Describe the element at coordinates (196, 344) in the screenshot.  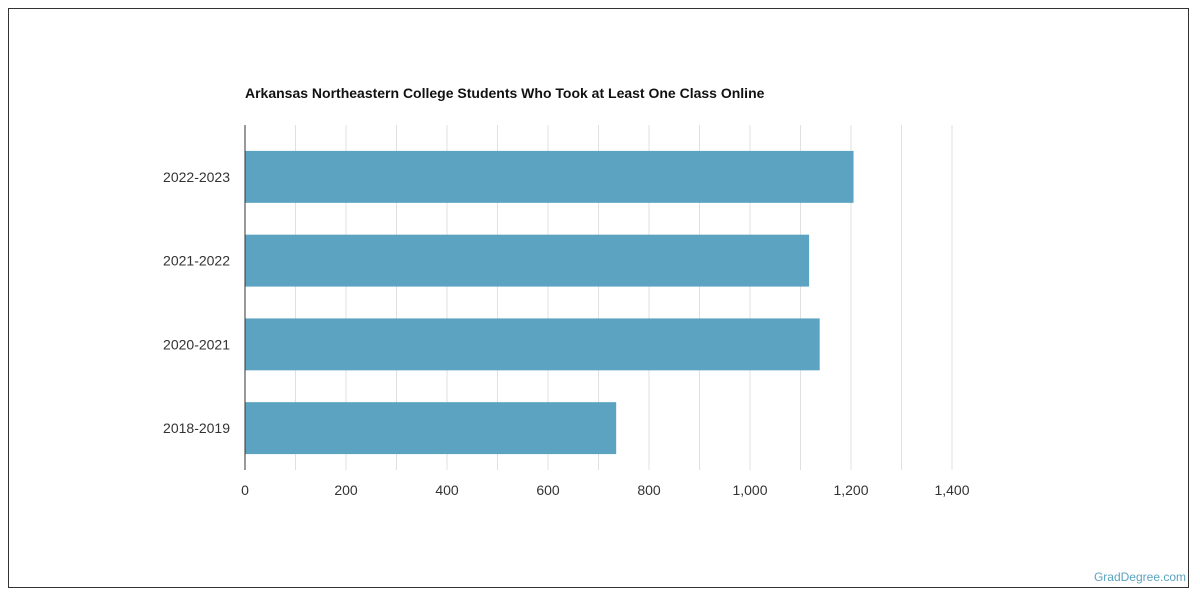
I see `y-tick-label: 2020-2021` at that location.